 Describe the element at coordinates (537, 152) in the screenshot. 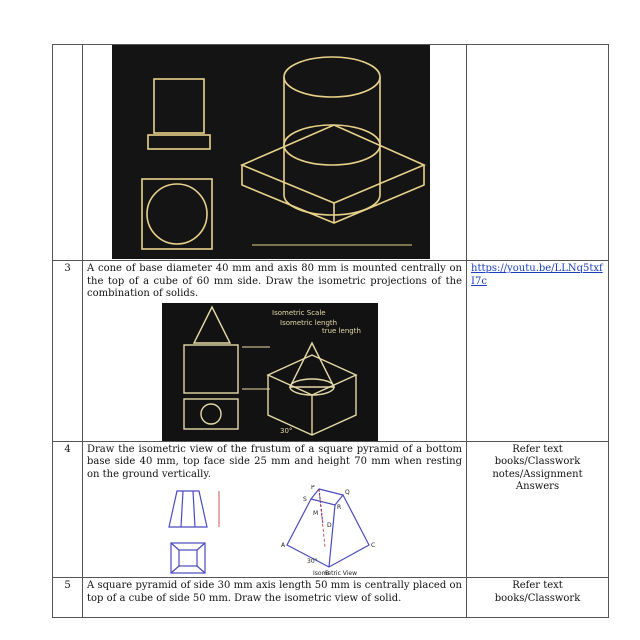

I see `reference-cell` at that location.